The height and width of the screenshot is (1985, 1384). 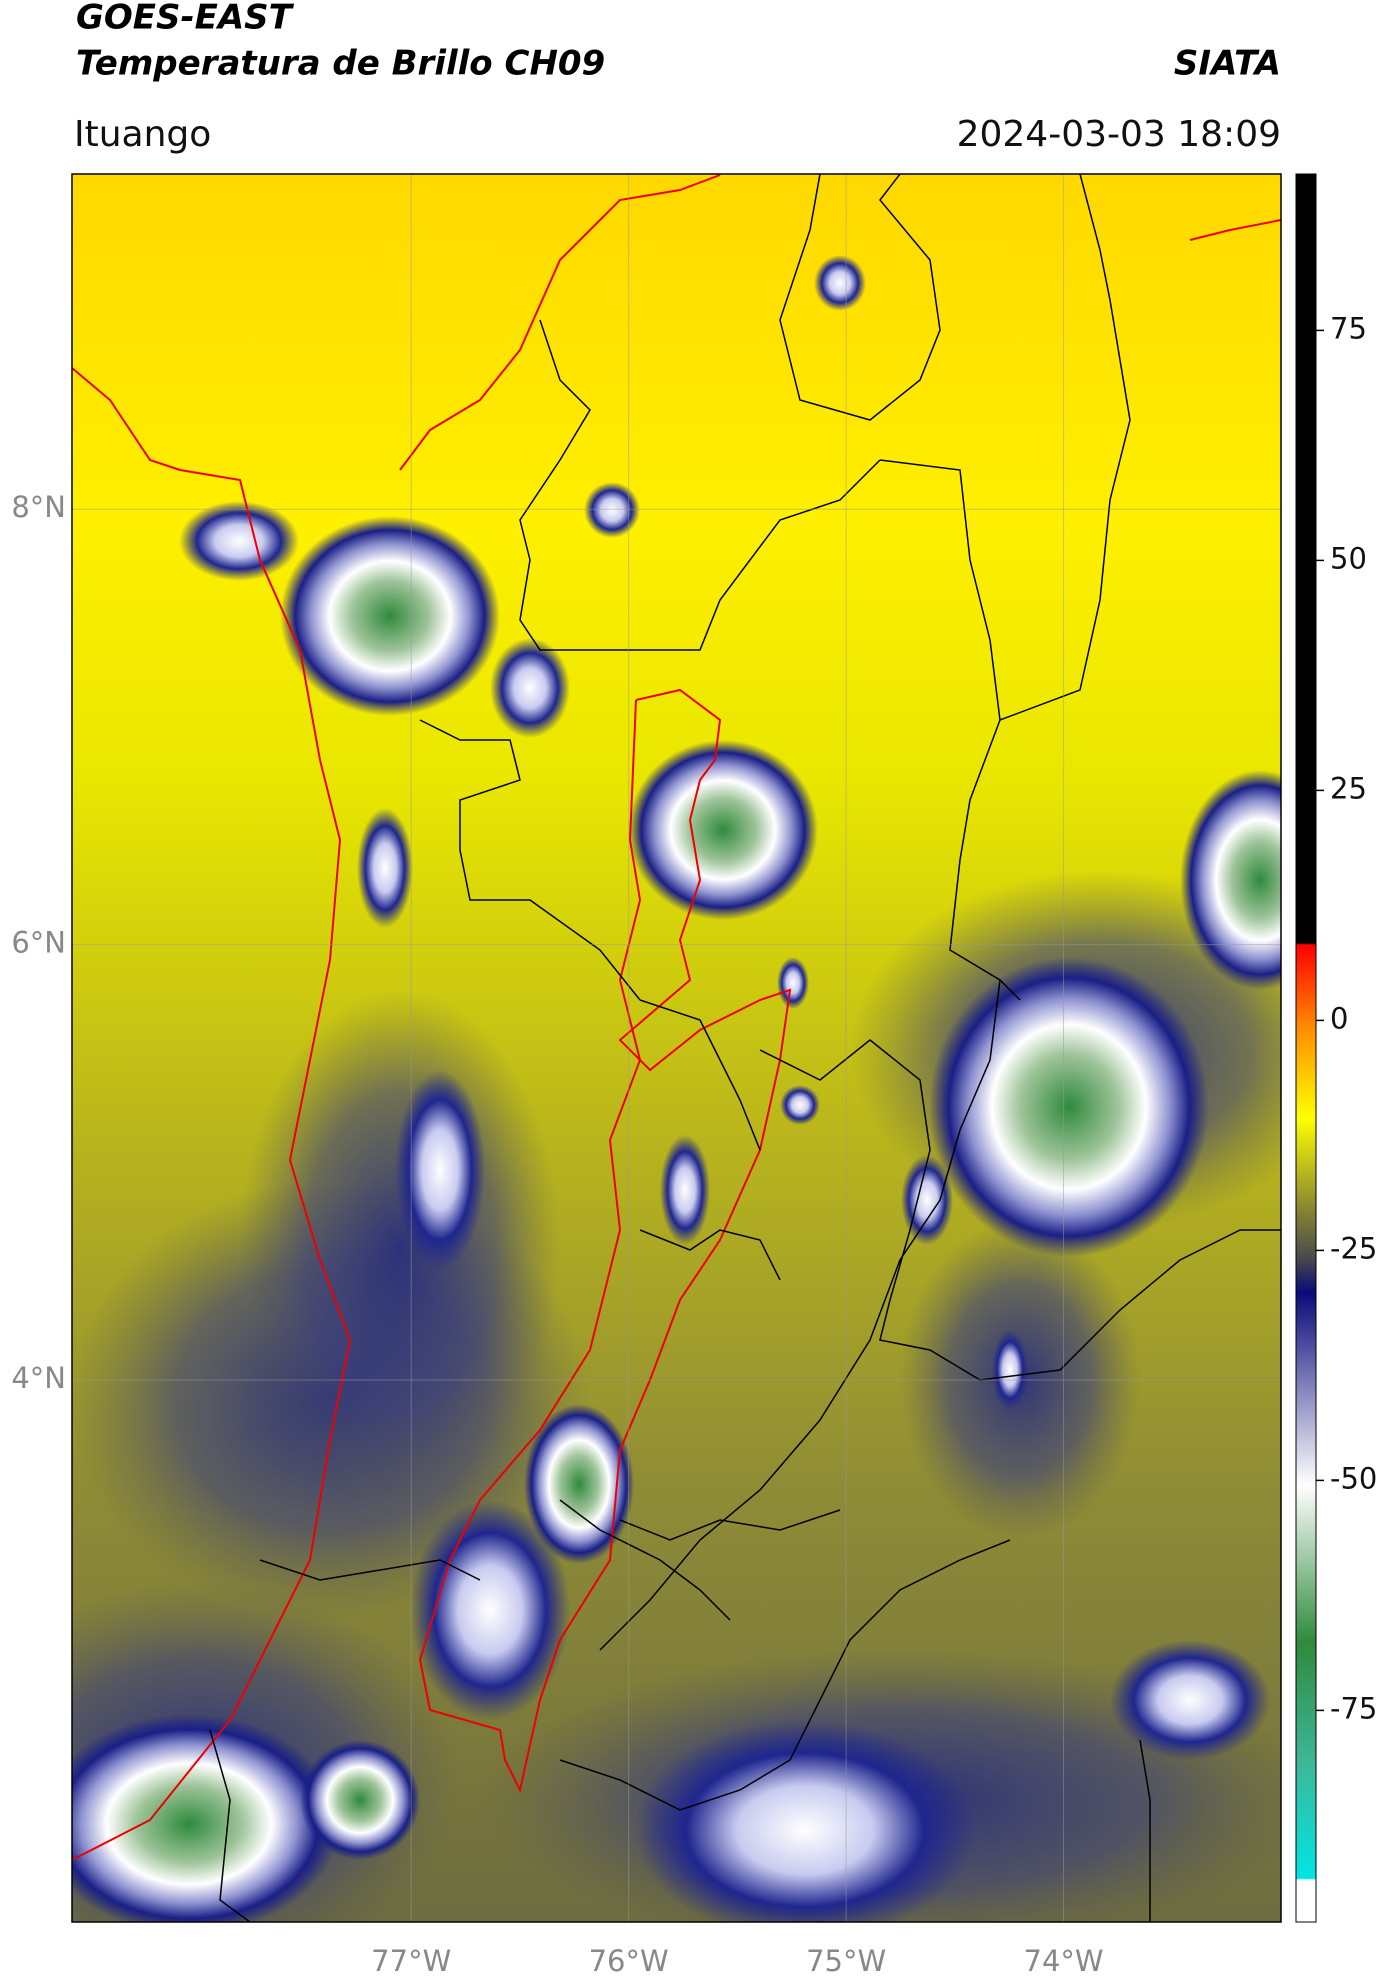 I want to click on x-tick-label: 77°W, so click(x=411, y=1961).